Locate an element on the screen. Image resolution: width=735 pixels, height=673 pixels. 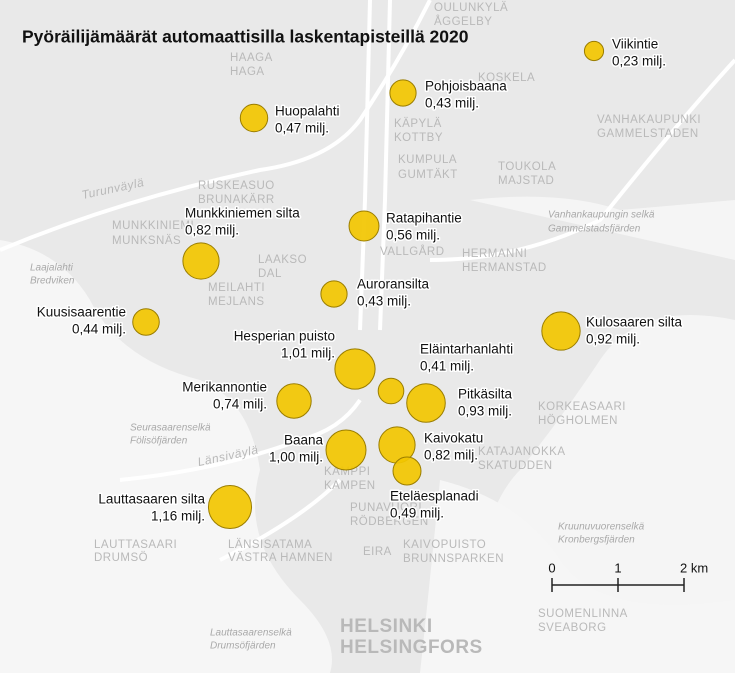
place-label: KOTTBY is located at coordinates (418, 138).